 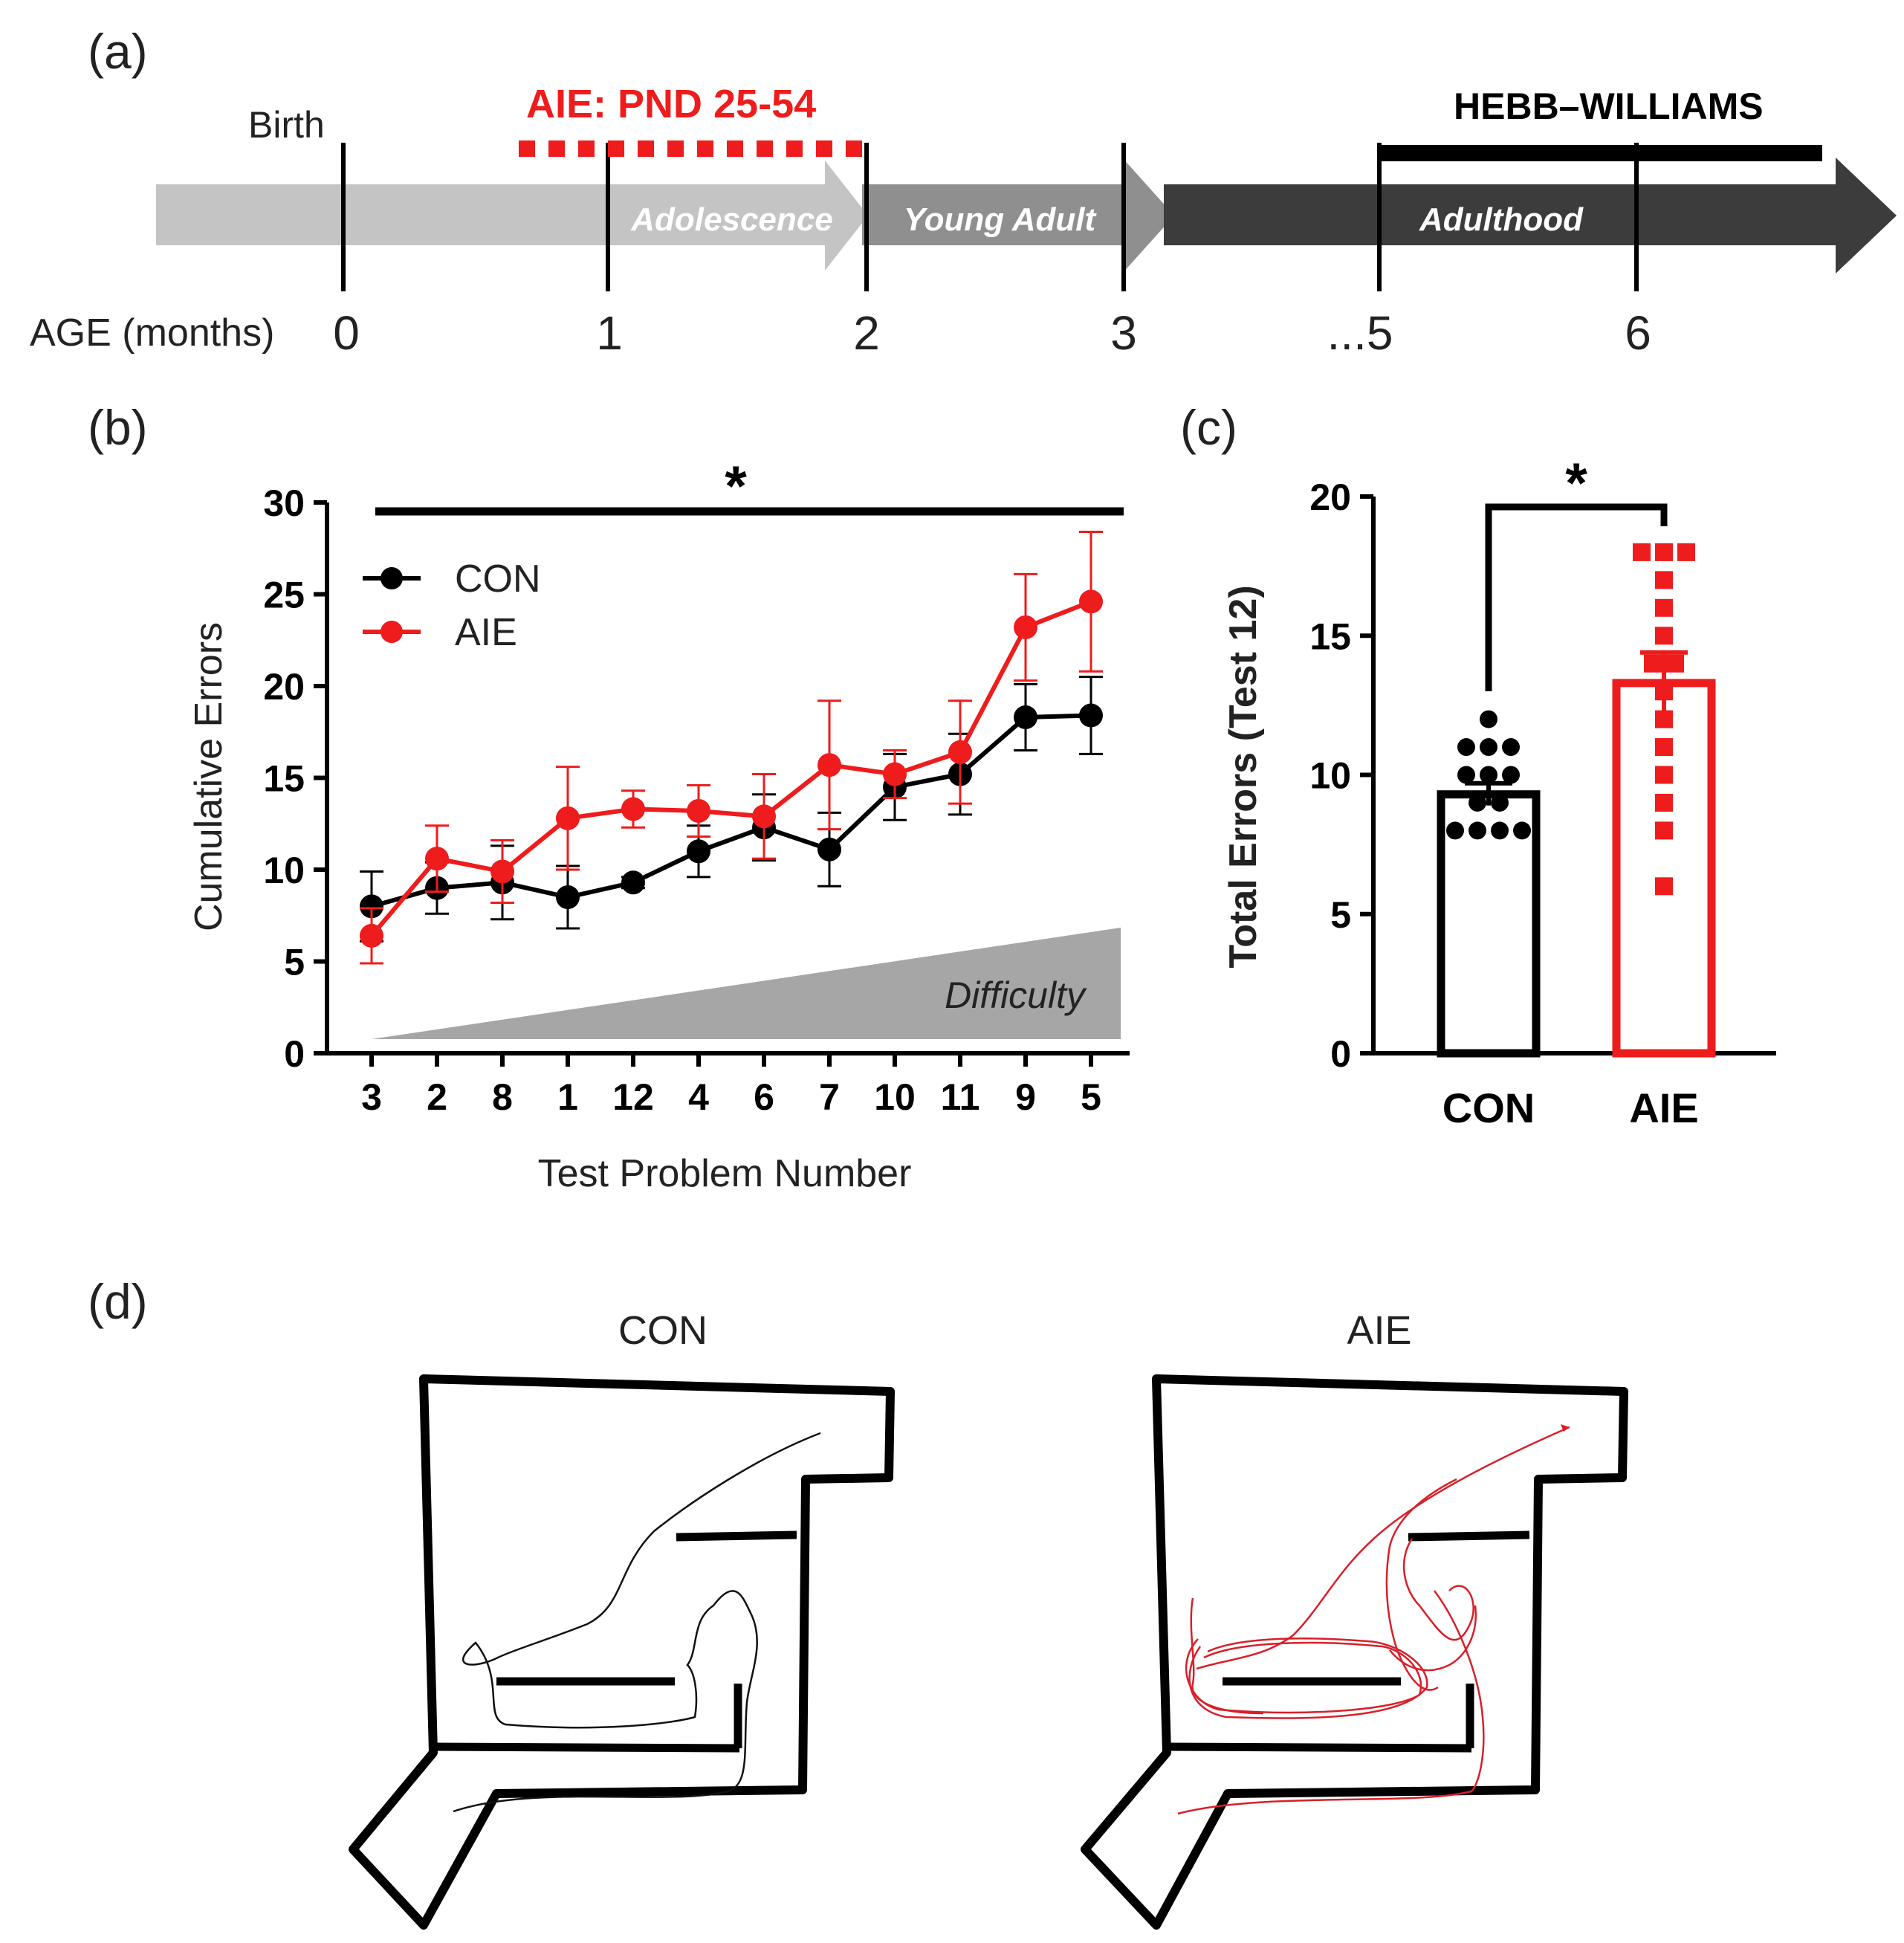 I want to click on series-group-b, so click(x=732, y=748).